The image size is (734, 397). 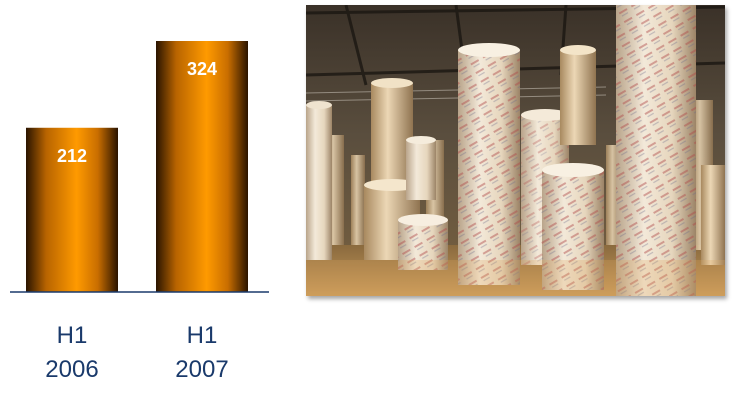 I want to click on bar-h1-2007, so click(x=202, y=166).